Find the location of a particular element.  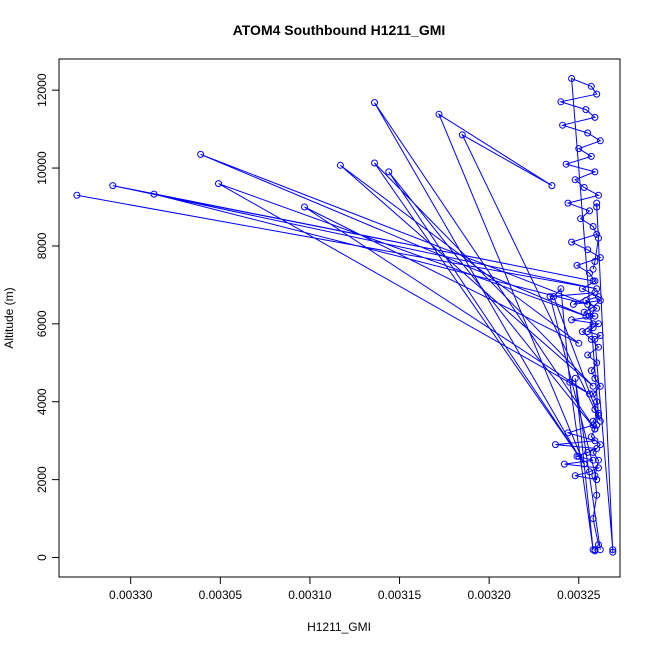

x-tick-label: 0.00305 is located at coordinates (221, 595).